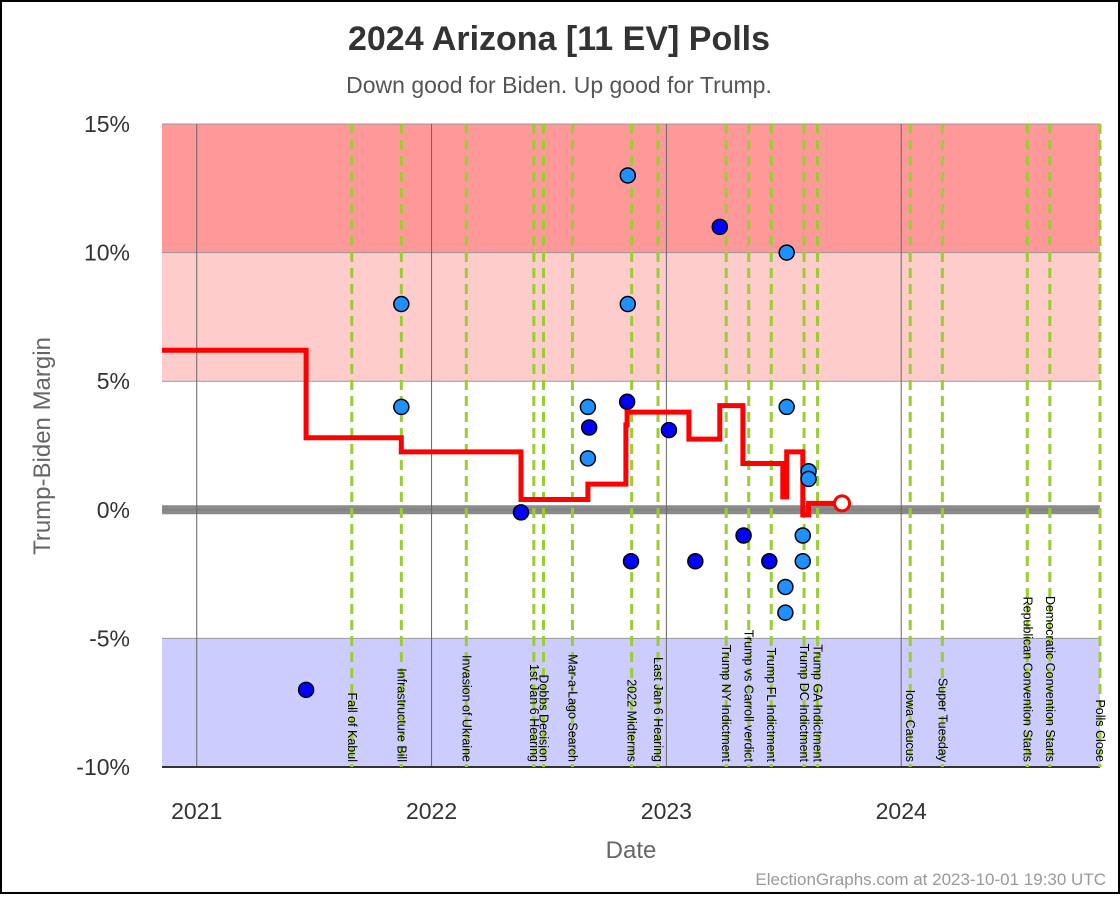 Image resolution: width=1120 pixels, height=897 pixels. Describe the element at coordinates (107, 253) in the screenshot. I see `y-tick-label: 10%` at that location.